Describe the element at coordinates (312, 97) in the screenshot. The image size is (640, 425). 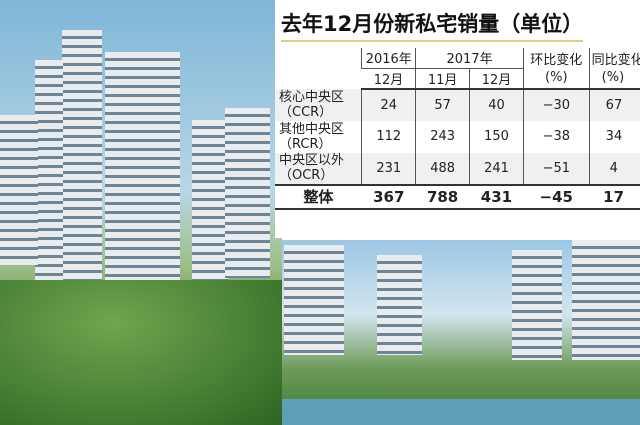
I see `region-name: 核心中央区` at that location.